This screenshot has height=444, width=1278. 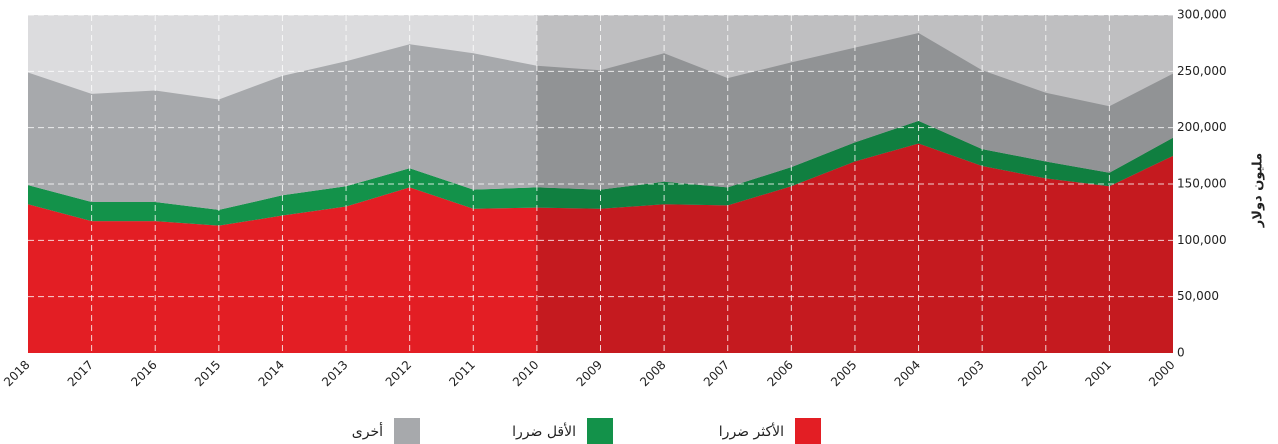 What do you see at coordinates (1258, 190) in the screenshot?
I see `y-axis-label: مليون دولار` at bounding box center [1258, 190].